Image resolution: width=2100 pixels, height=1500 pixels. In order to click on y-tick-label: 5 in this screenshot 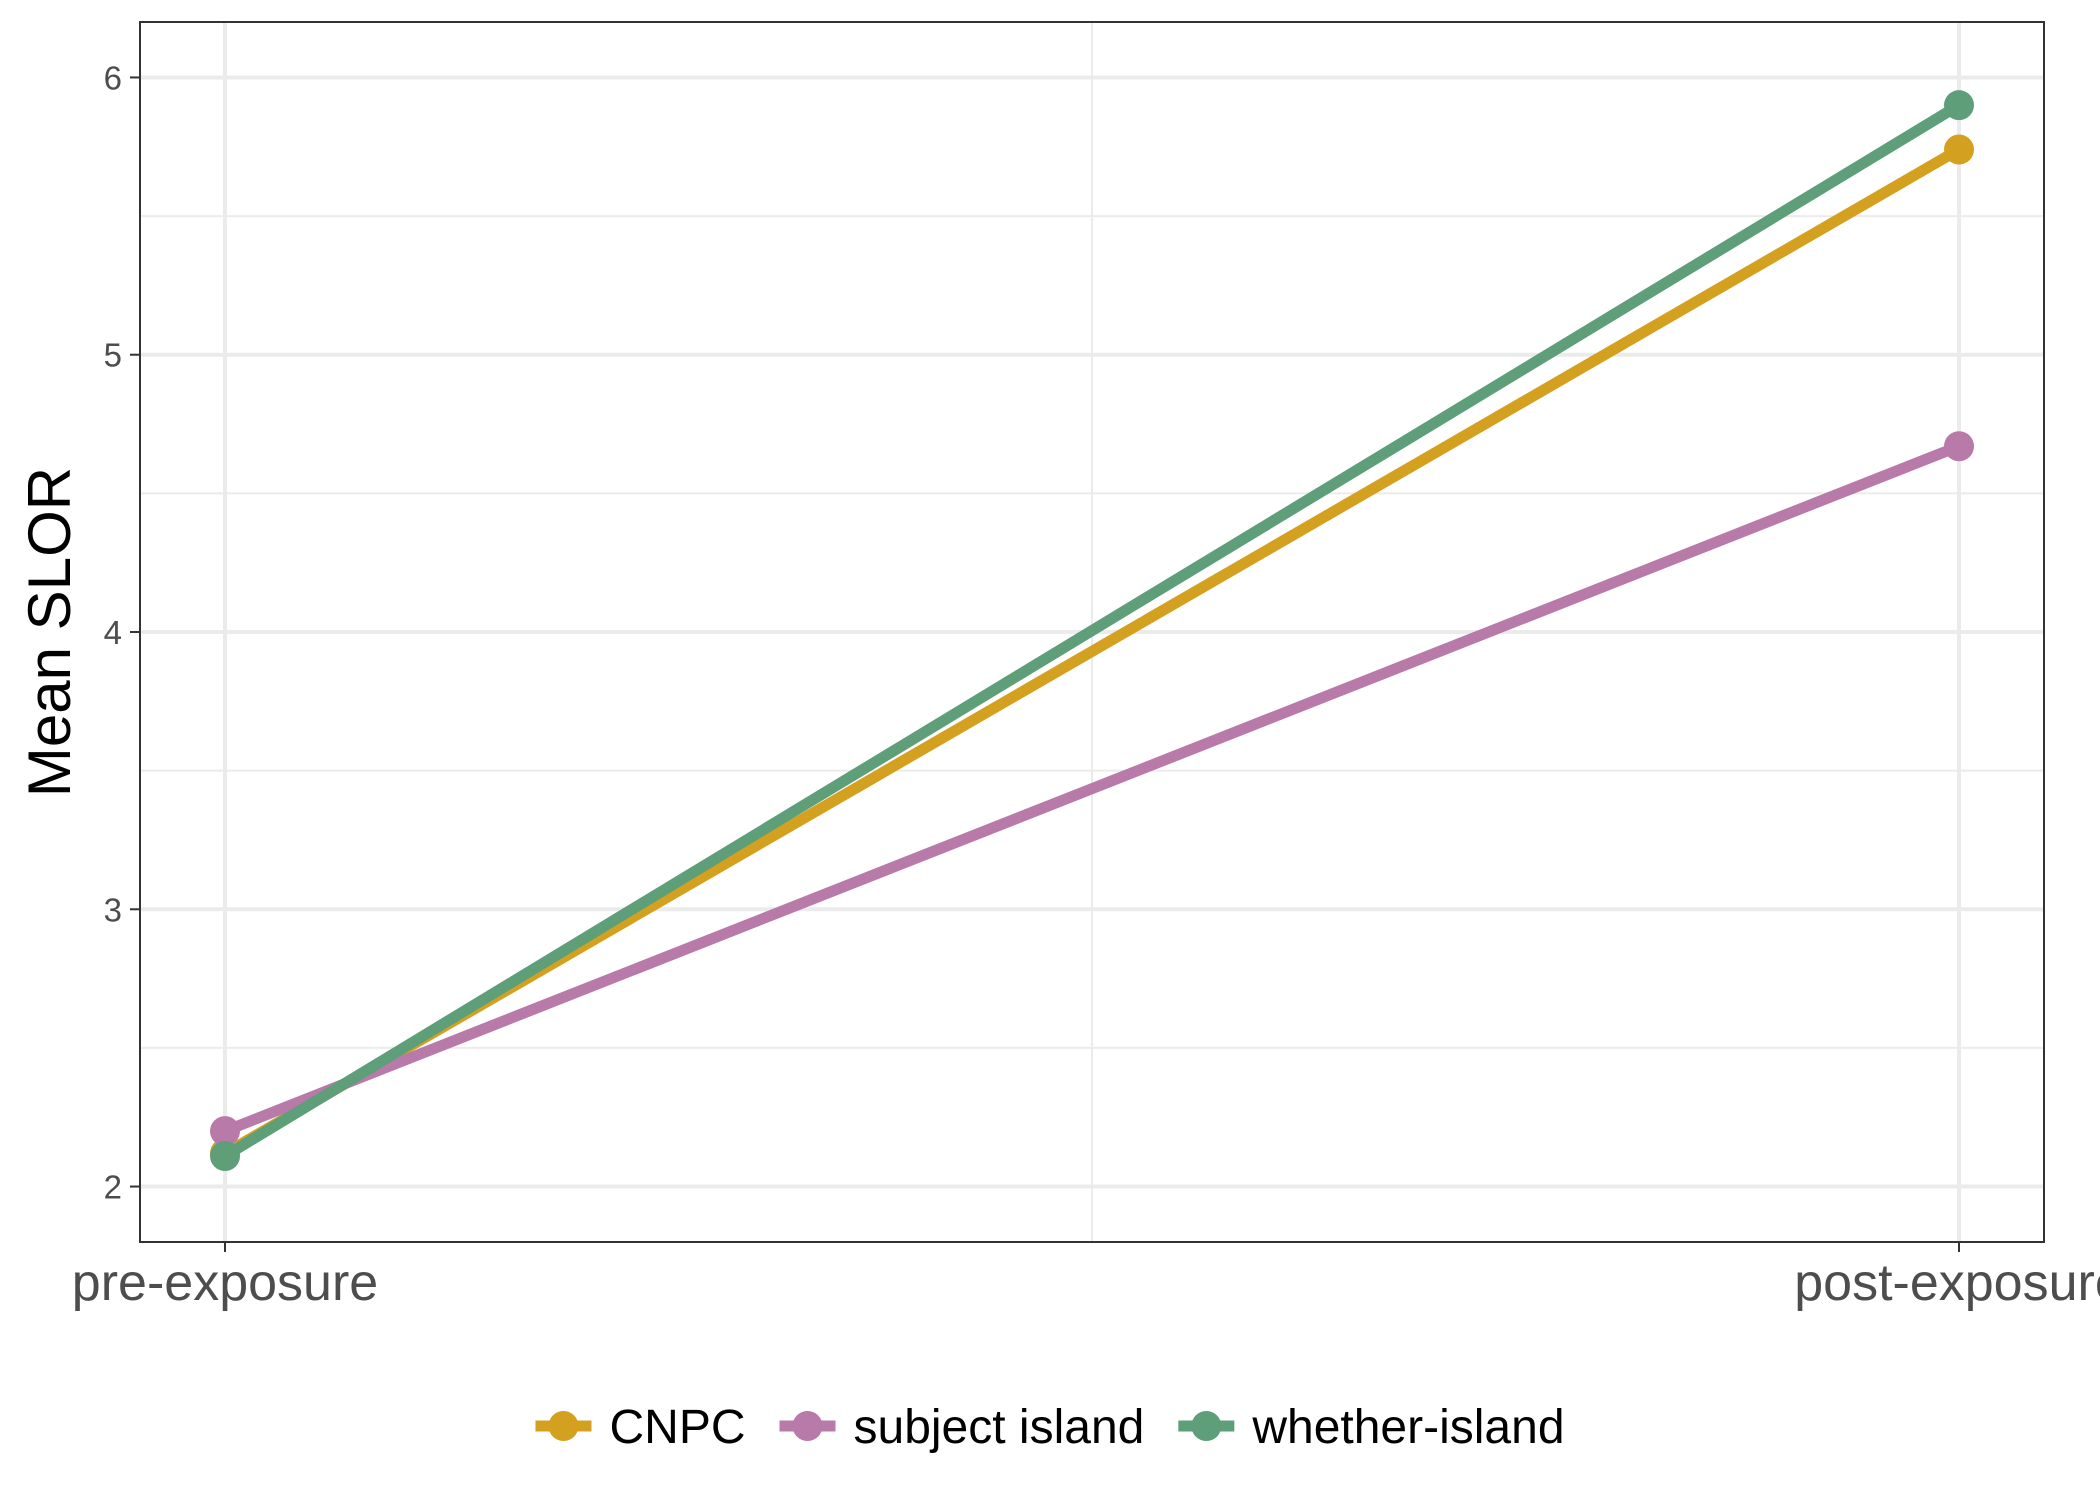, I will do `click(113, 355)`.